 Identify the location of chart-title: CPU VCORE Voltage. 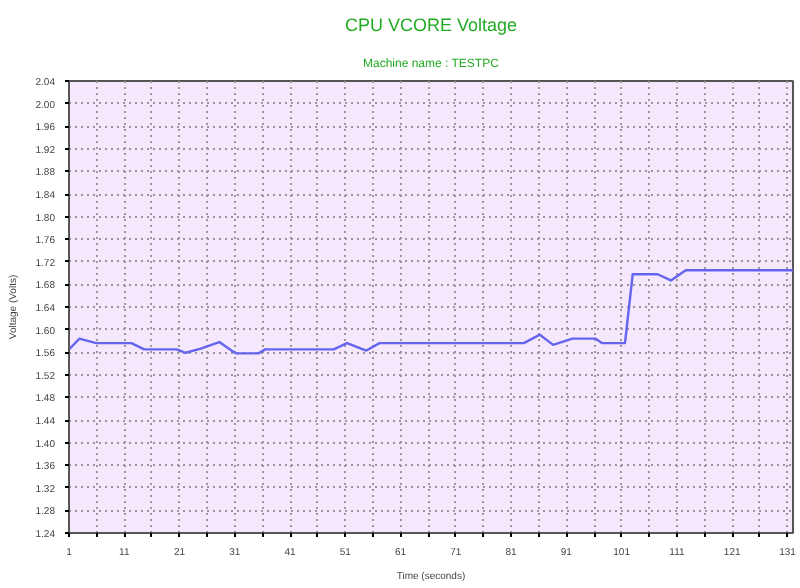
(431, 25).